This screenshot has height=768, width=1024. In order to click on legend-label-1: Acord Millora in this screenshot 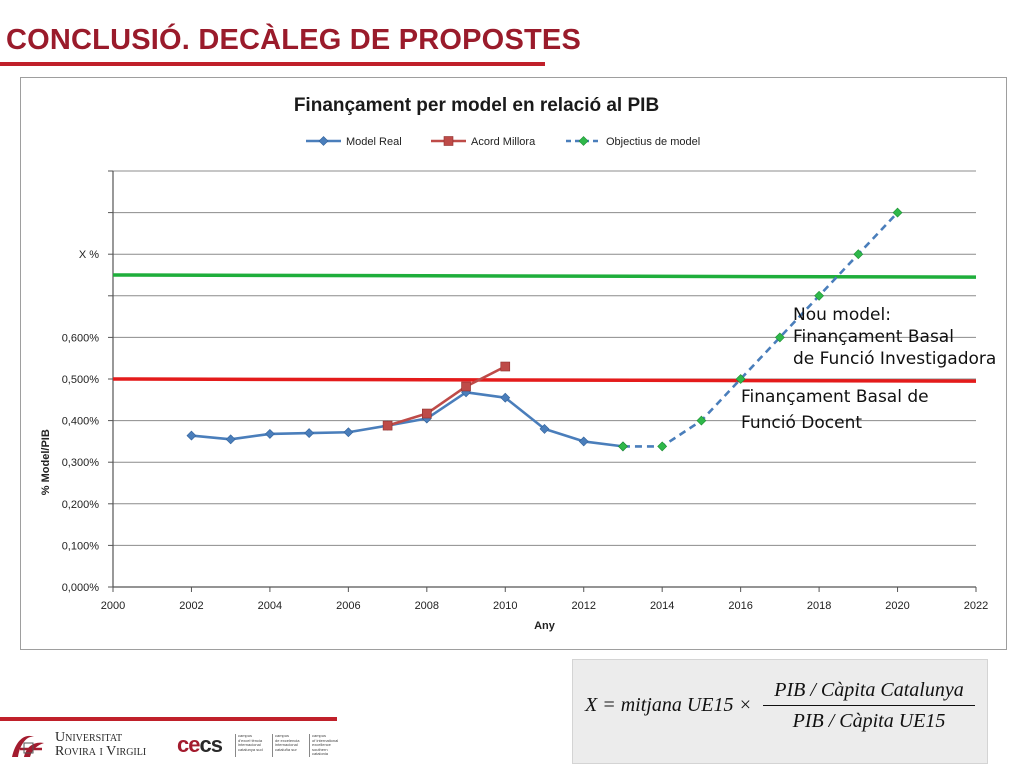, I will do `click(503, 142)`.